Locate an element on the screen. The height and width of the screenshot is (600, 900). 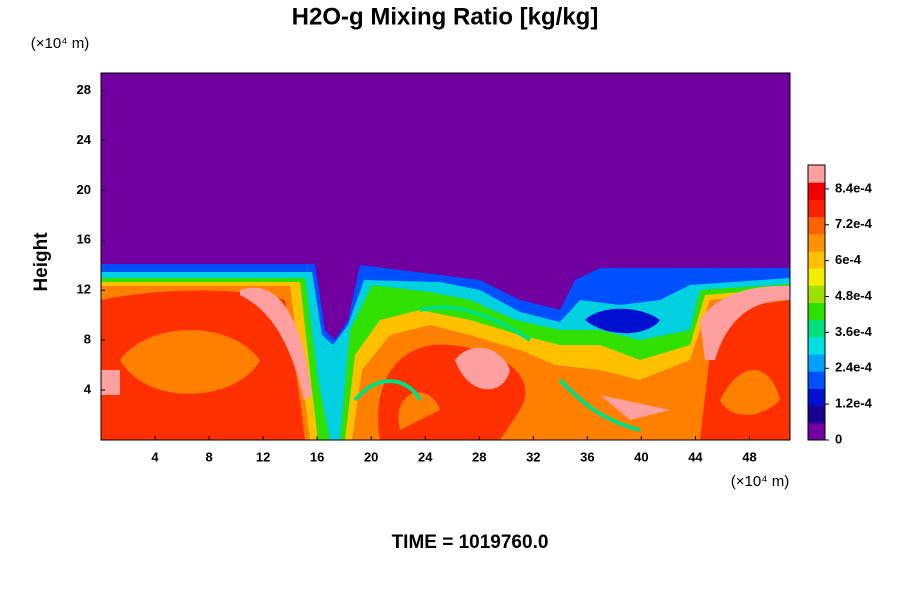
y-tick-label: 16 is located at coordinates (84, 239).